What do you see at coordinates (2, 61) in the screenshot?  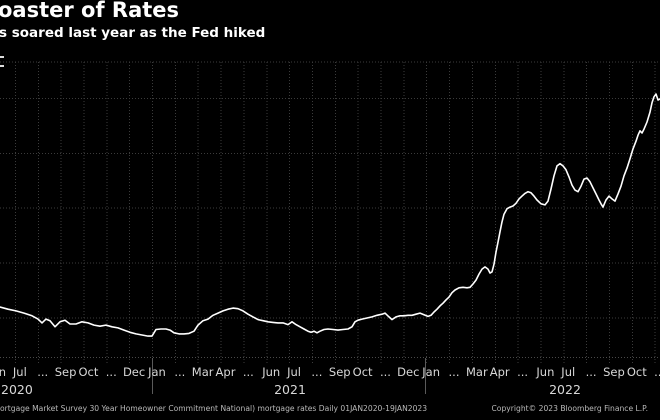 I see `legend-fragment` at bounding box center [2, 61].